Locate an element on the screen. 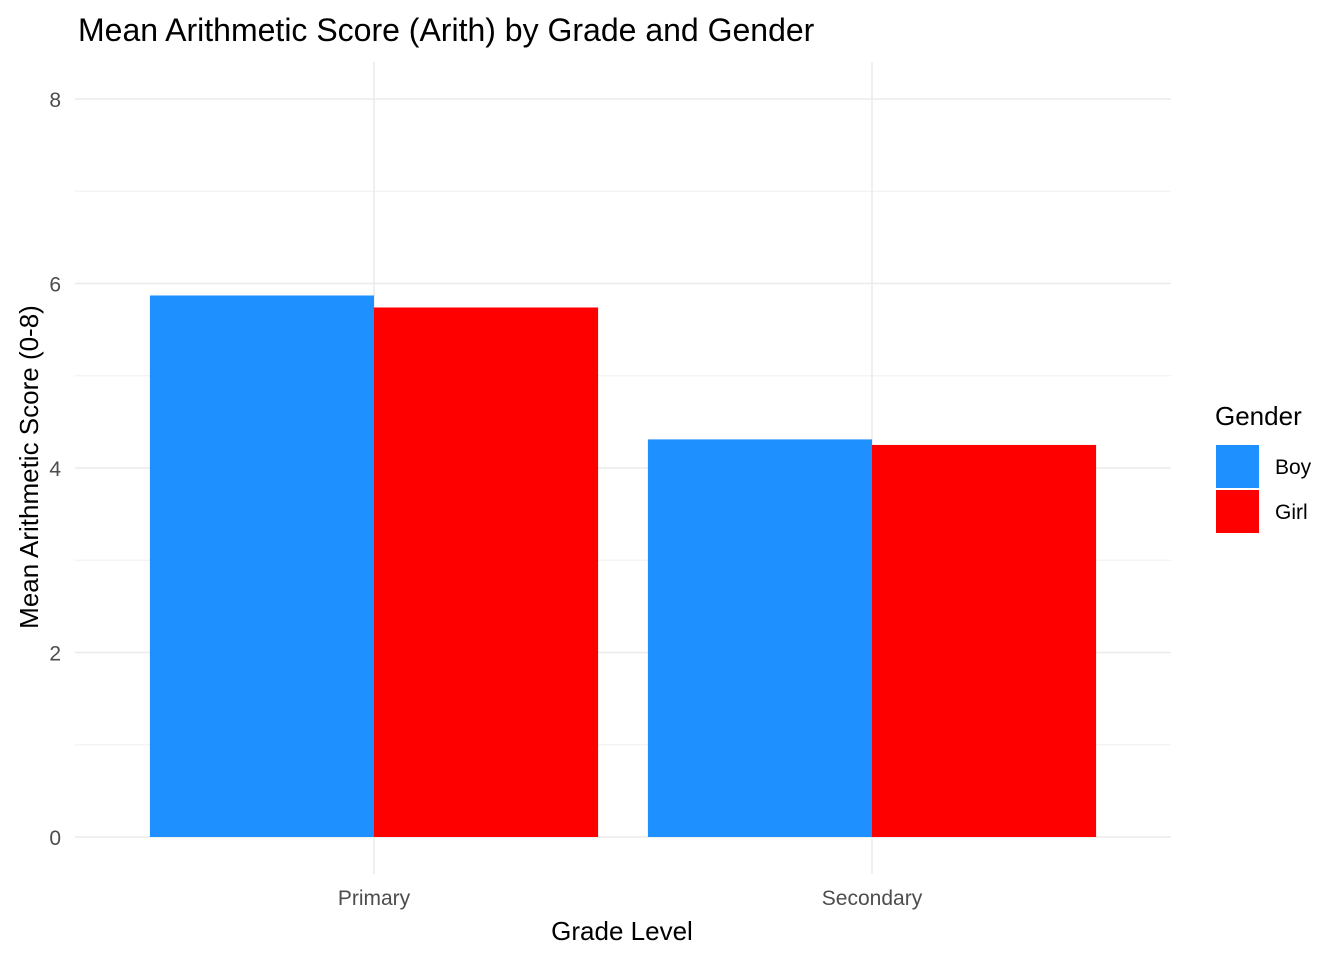  y-tick-label: 6 is located at coordinates (55, 285).